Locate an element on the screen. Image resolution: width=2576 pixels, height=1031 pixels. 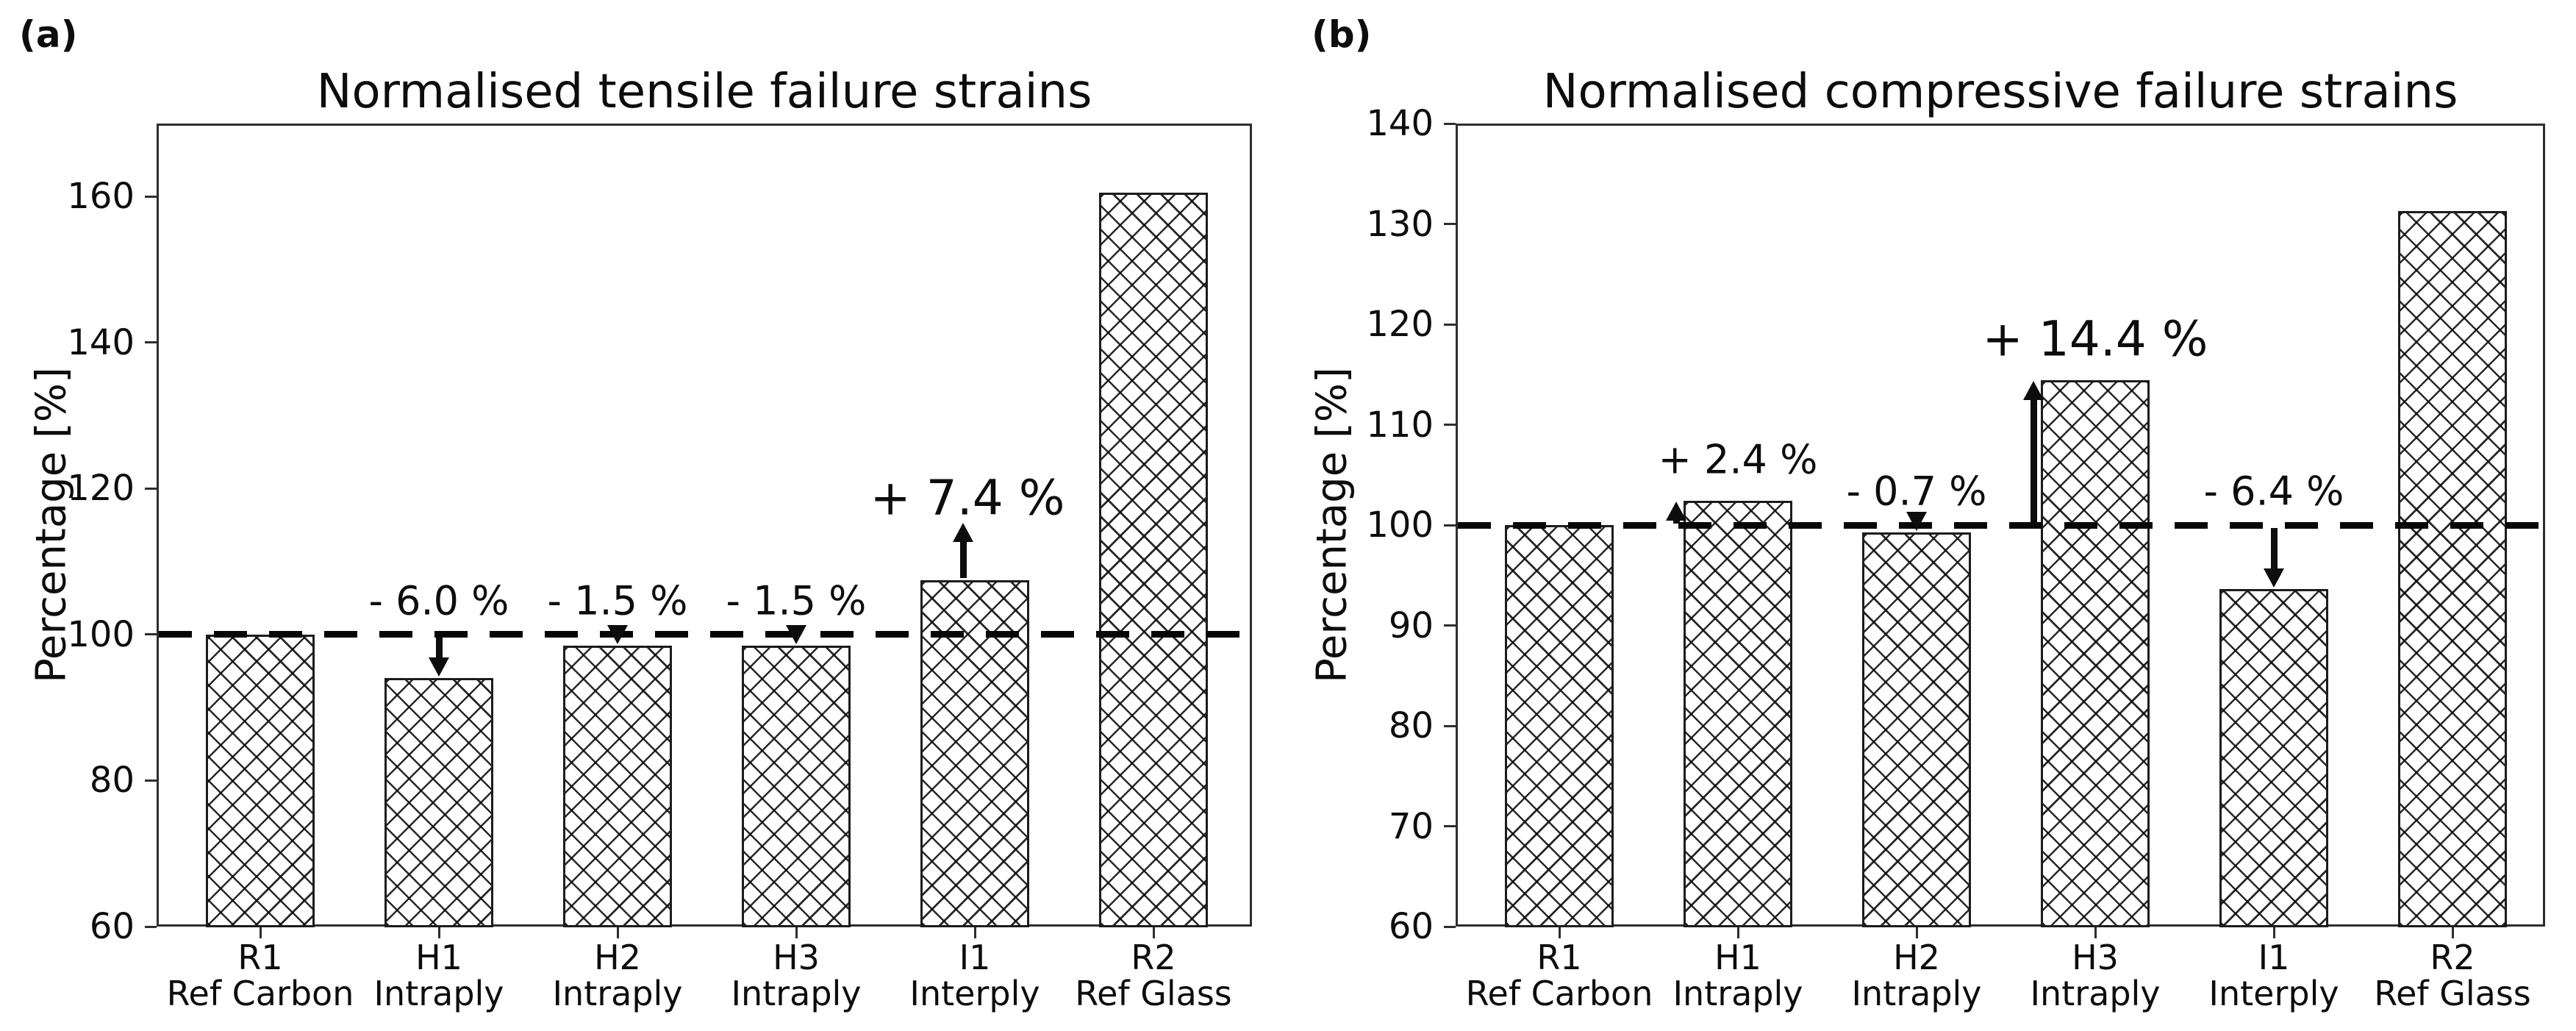
bar-b-H3 is located at coordinates (2095, 653).